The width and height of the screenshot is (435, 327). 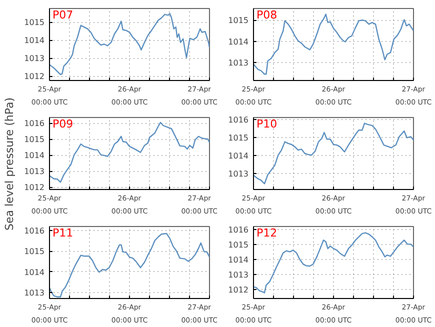 I want to click on chart-title: P10, so click(x=267, y=124).